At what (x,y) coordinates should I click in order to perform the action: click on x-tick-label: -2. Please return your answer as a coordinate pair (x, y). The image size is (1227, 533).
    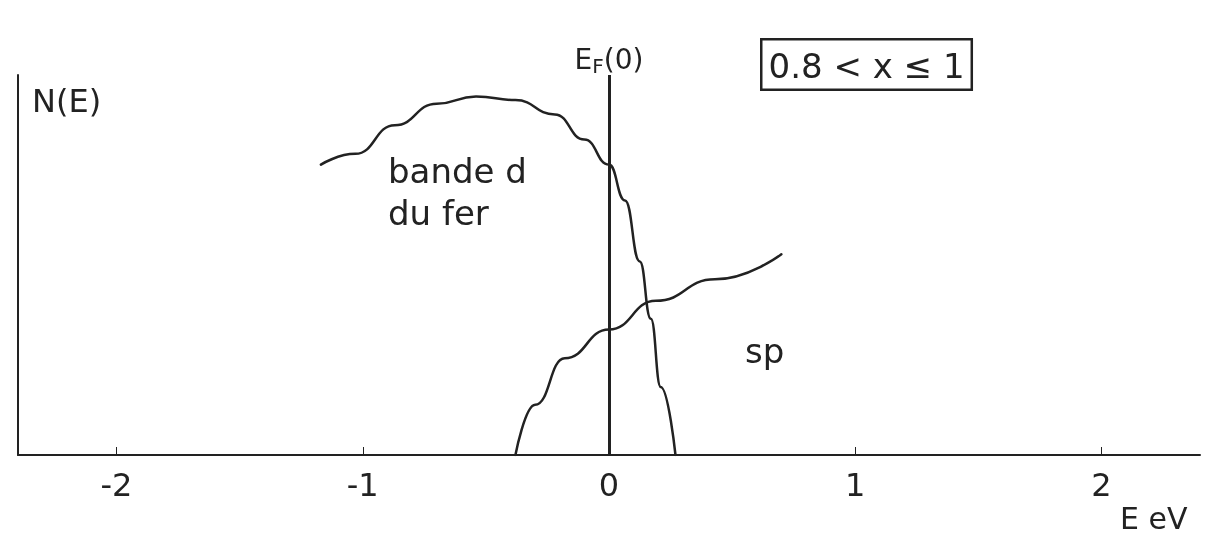
    Looking at the image, I should click on (116, 485).